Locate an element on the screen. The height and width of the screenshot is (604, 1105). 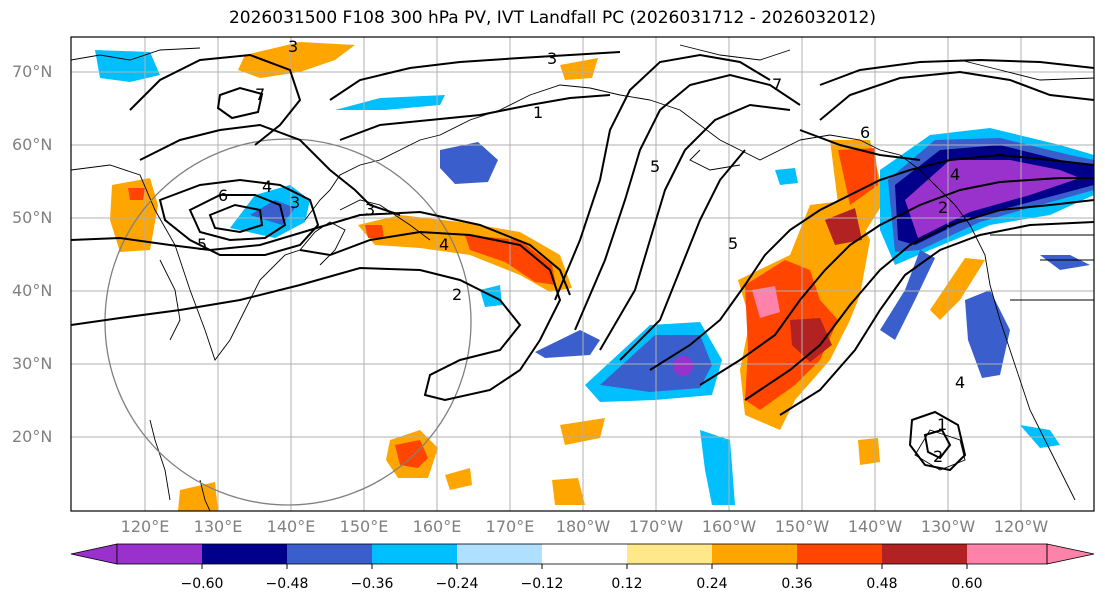
shade-blue-okhotsk is located at coordinates (469, 163).